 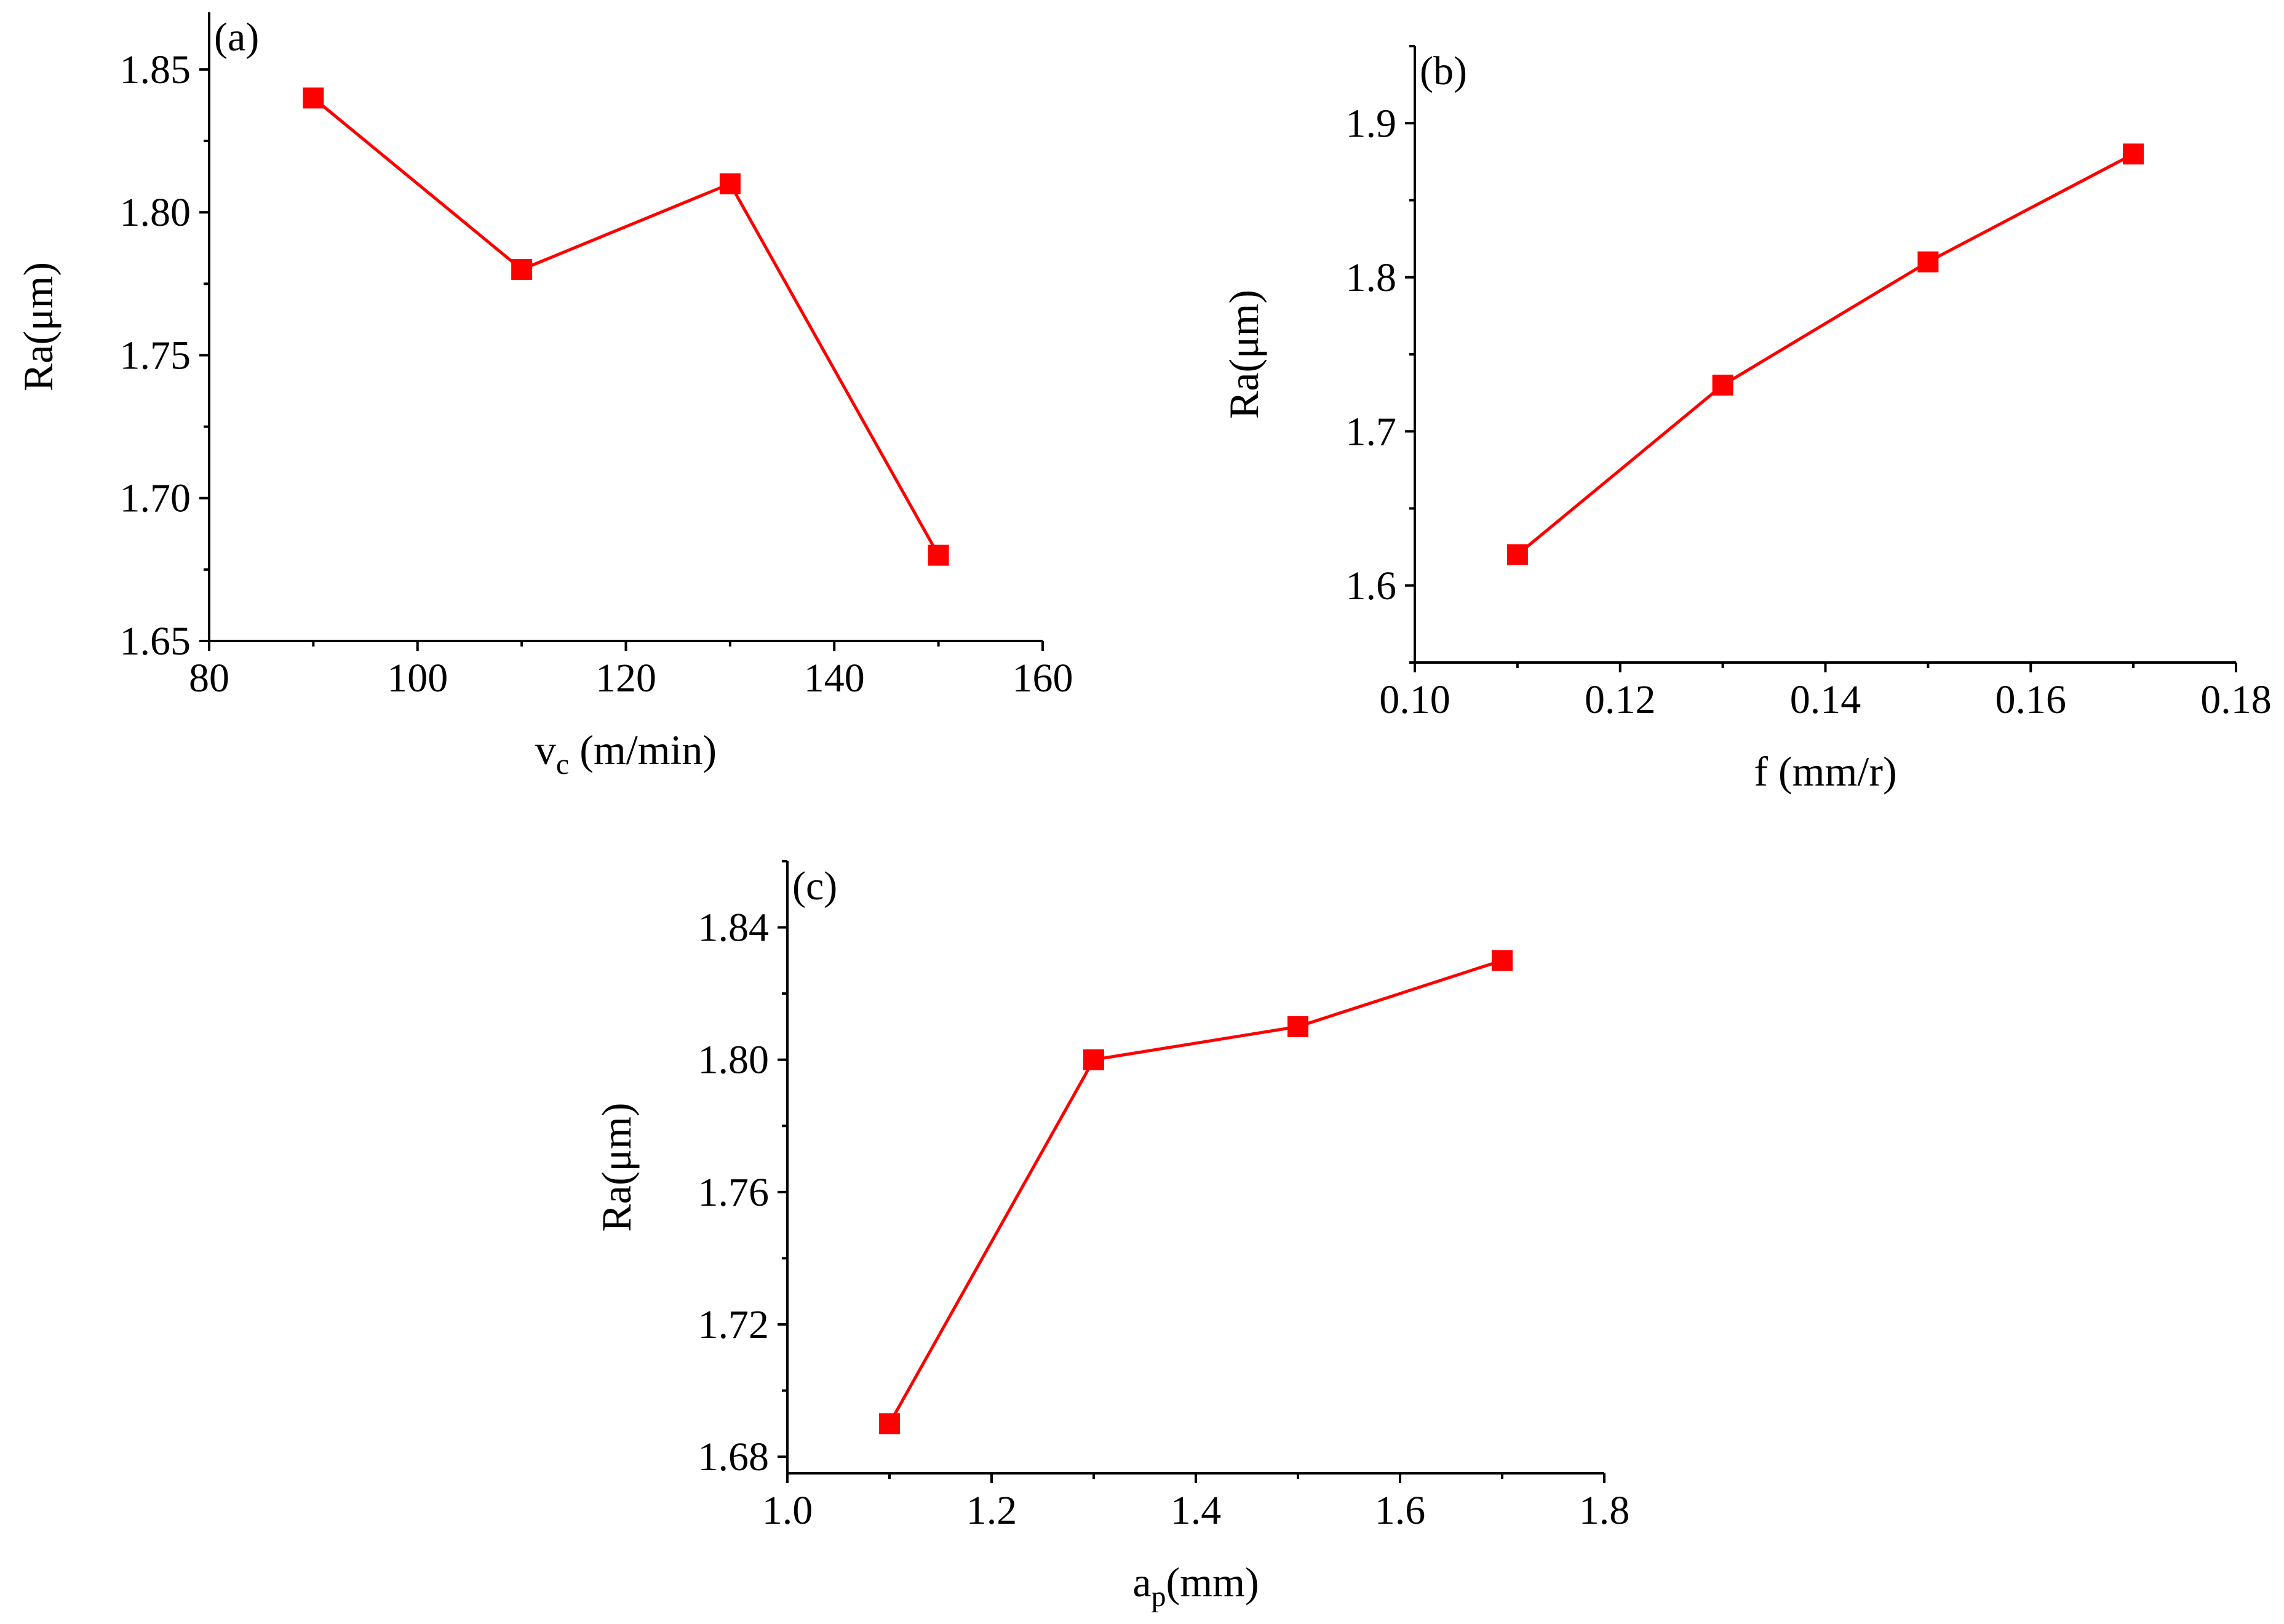 I want to click on y-tick-label: 1.65, so click(x=155, y=641).